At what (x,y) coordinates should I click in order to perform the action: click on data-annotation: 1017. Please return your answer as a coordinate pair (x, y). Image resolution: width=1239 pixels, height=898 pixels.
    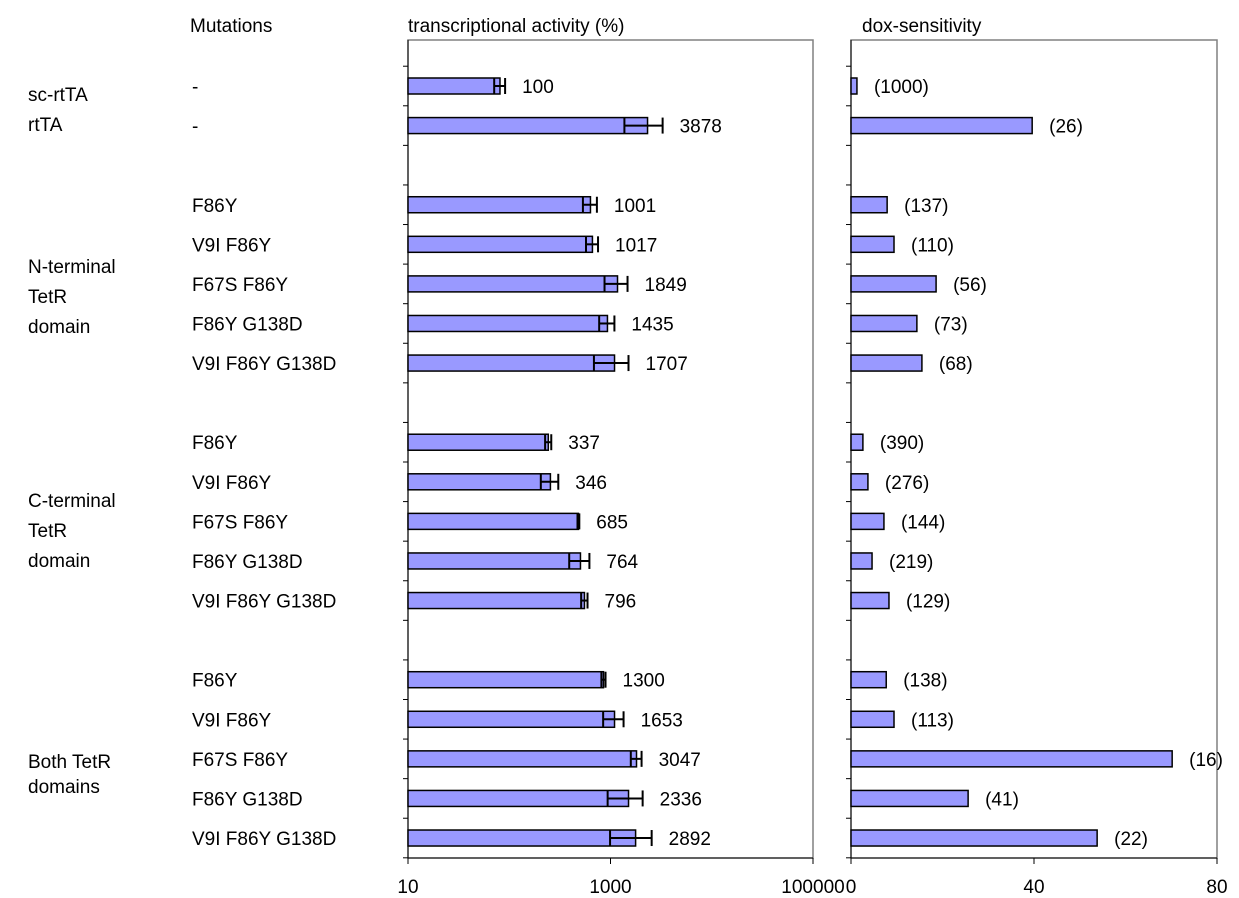
    Looking at the image, I should click on (636, 245).